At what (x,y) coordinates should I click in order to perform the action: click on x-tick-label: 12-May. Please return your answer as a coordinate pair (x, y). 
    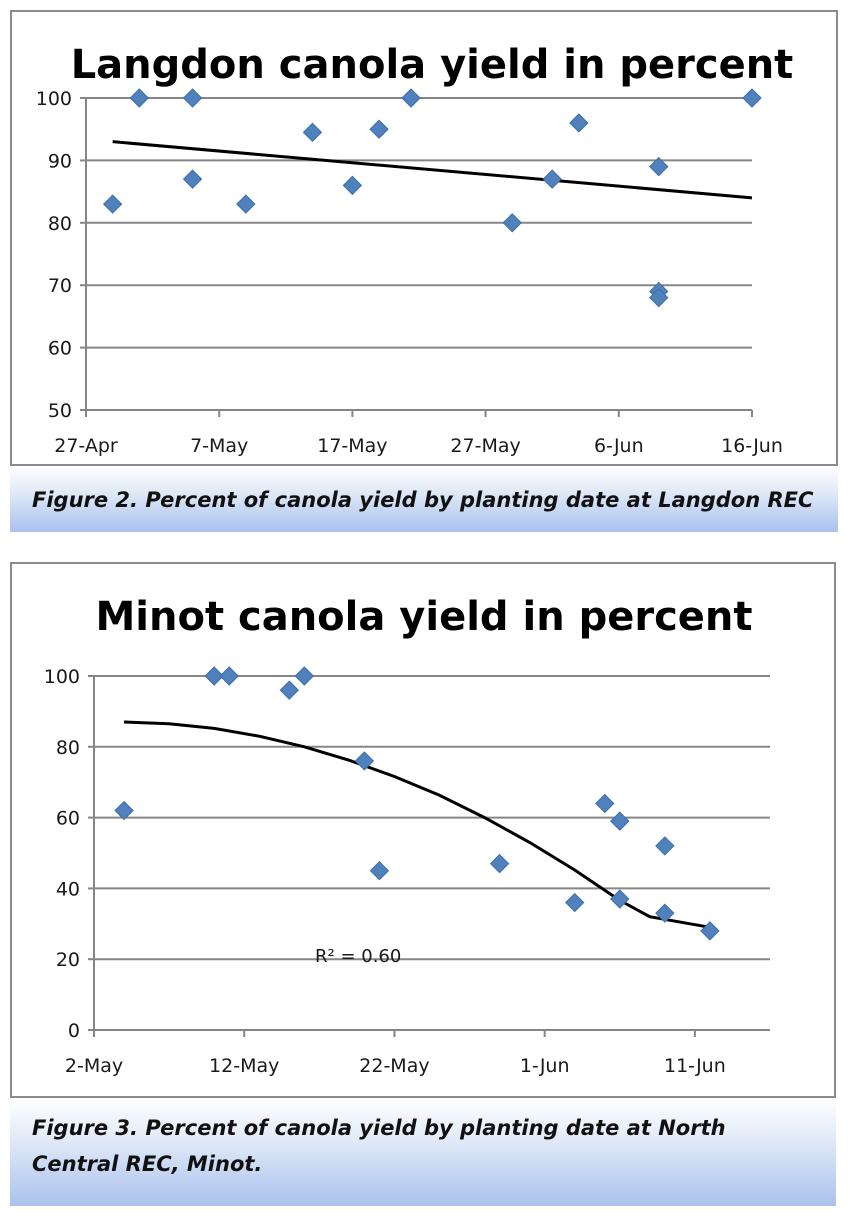
    Looking at the image, I should click on (244, 1066).